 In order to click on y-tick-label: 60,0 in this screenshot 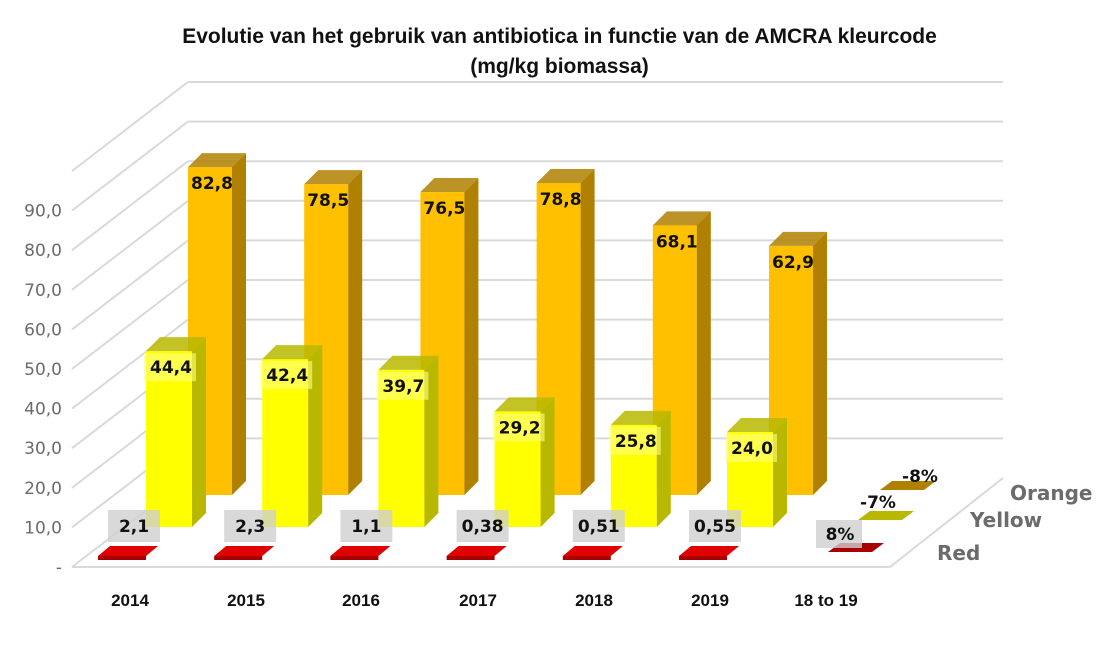, I will do `click(43, 330)`.